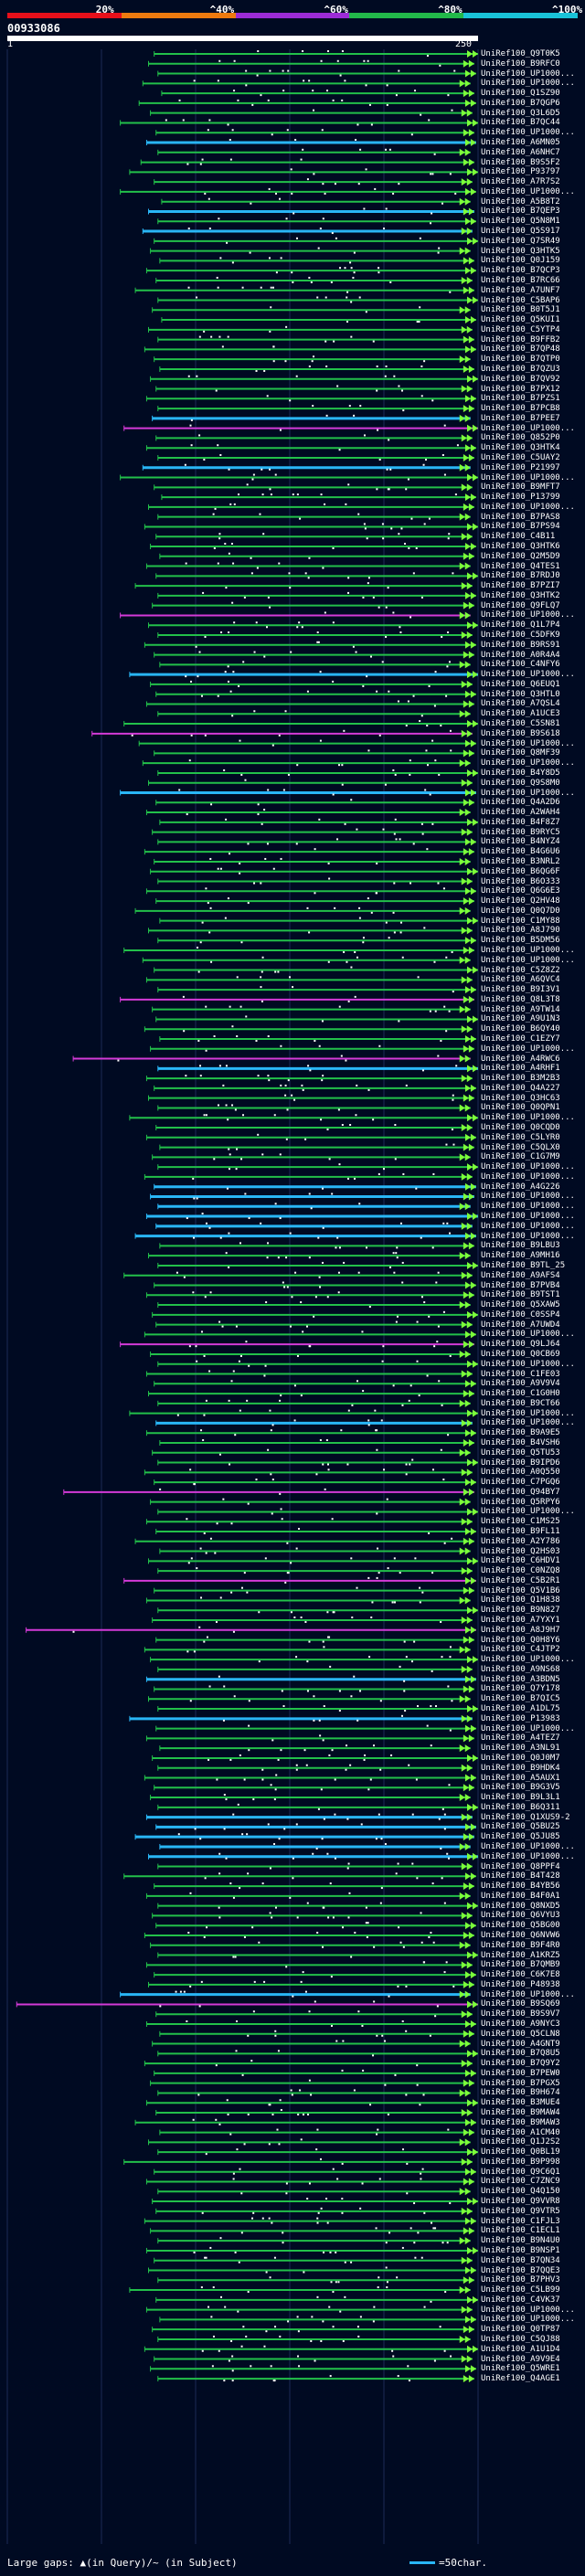  Describe the element at coordinates (520, 350) in the screenshot. I see `hit-label: UniRef100_B7QP48` at that location.